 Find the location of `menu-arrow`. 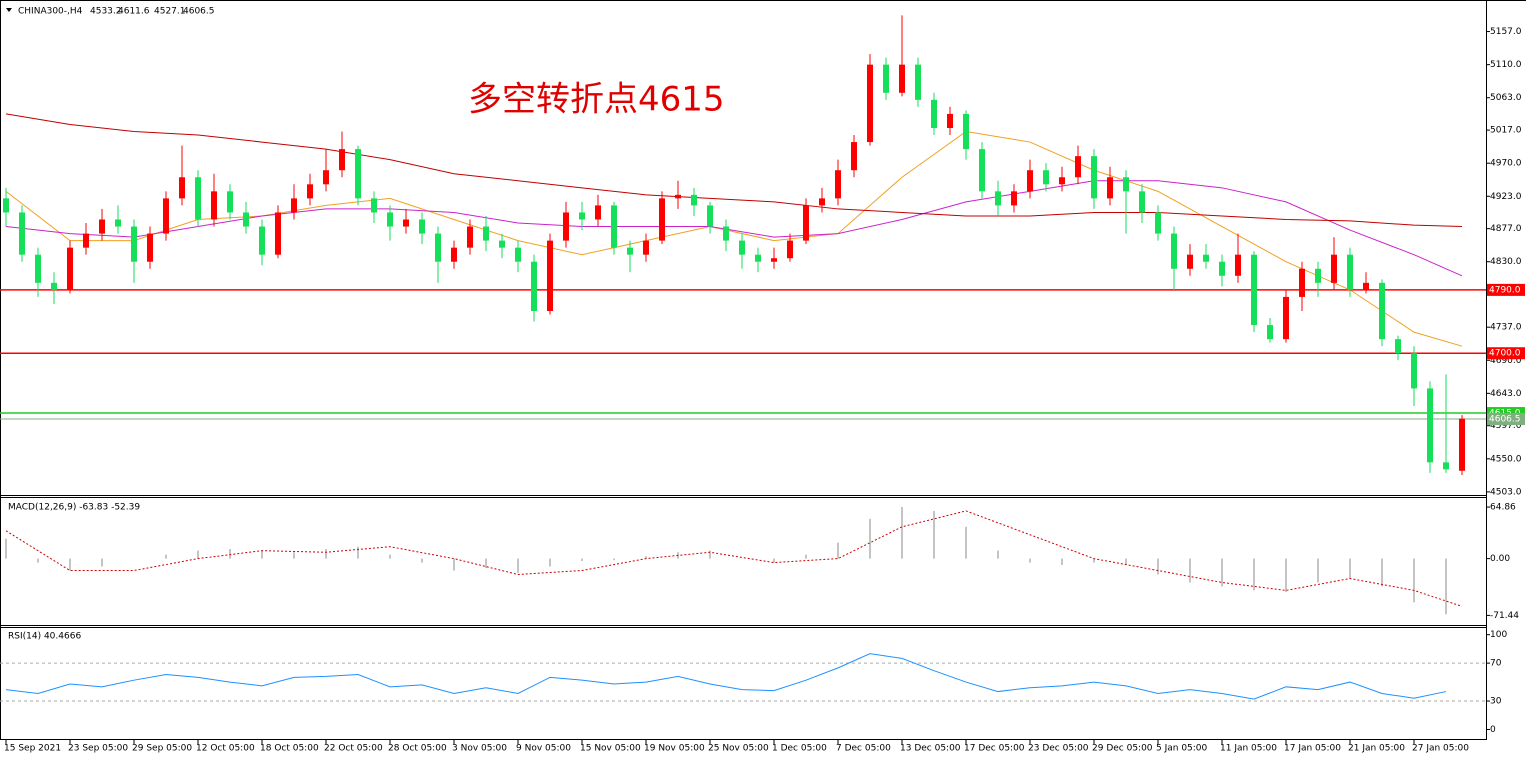

menu-arrow is located at coordinates (9, 10).